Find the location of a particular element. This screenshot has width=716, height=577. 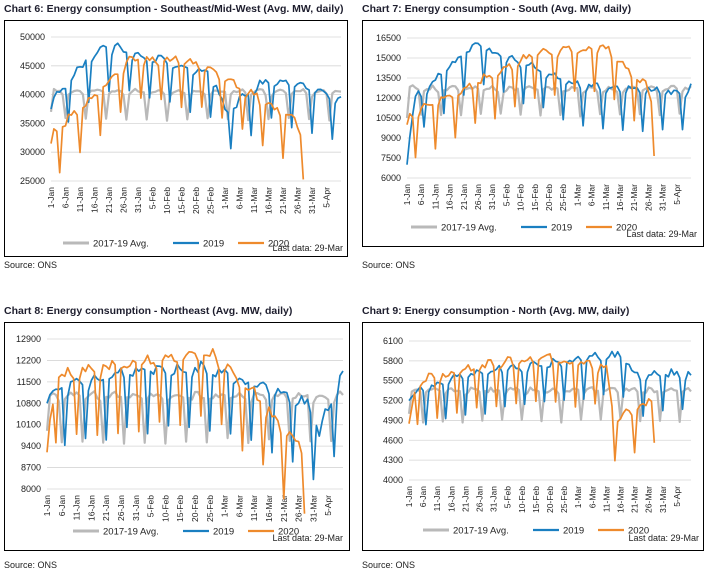

y-tick-label: 8700 is located at coordinates (31, 468).